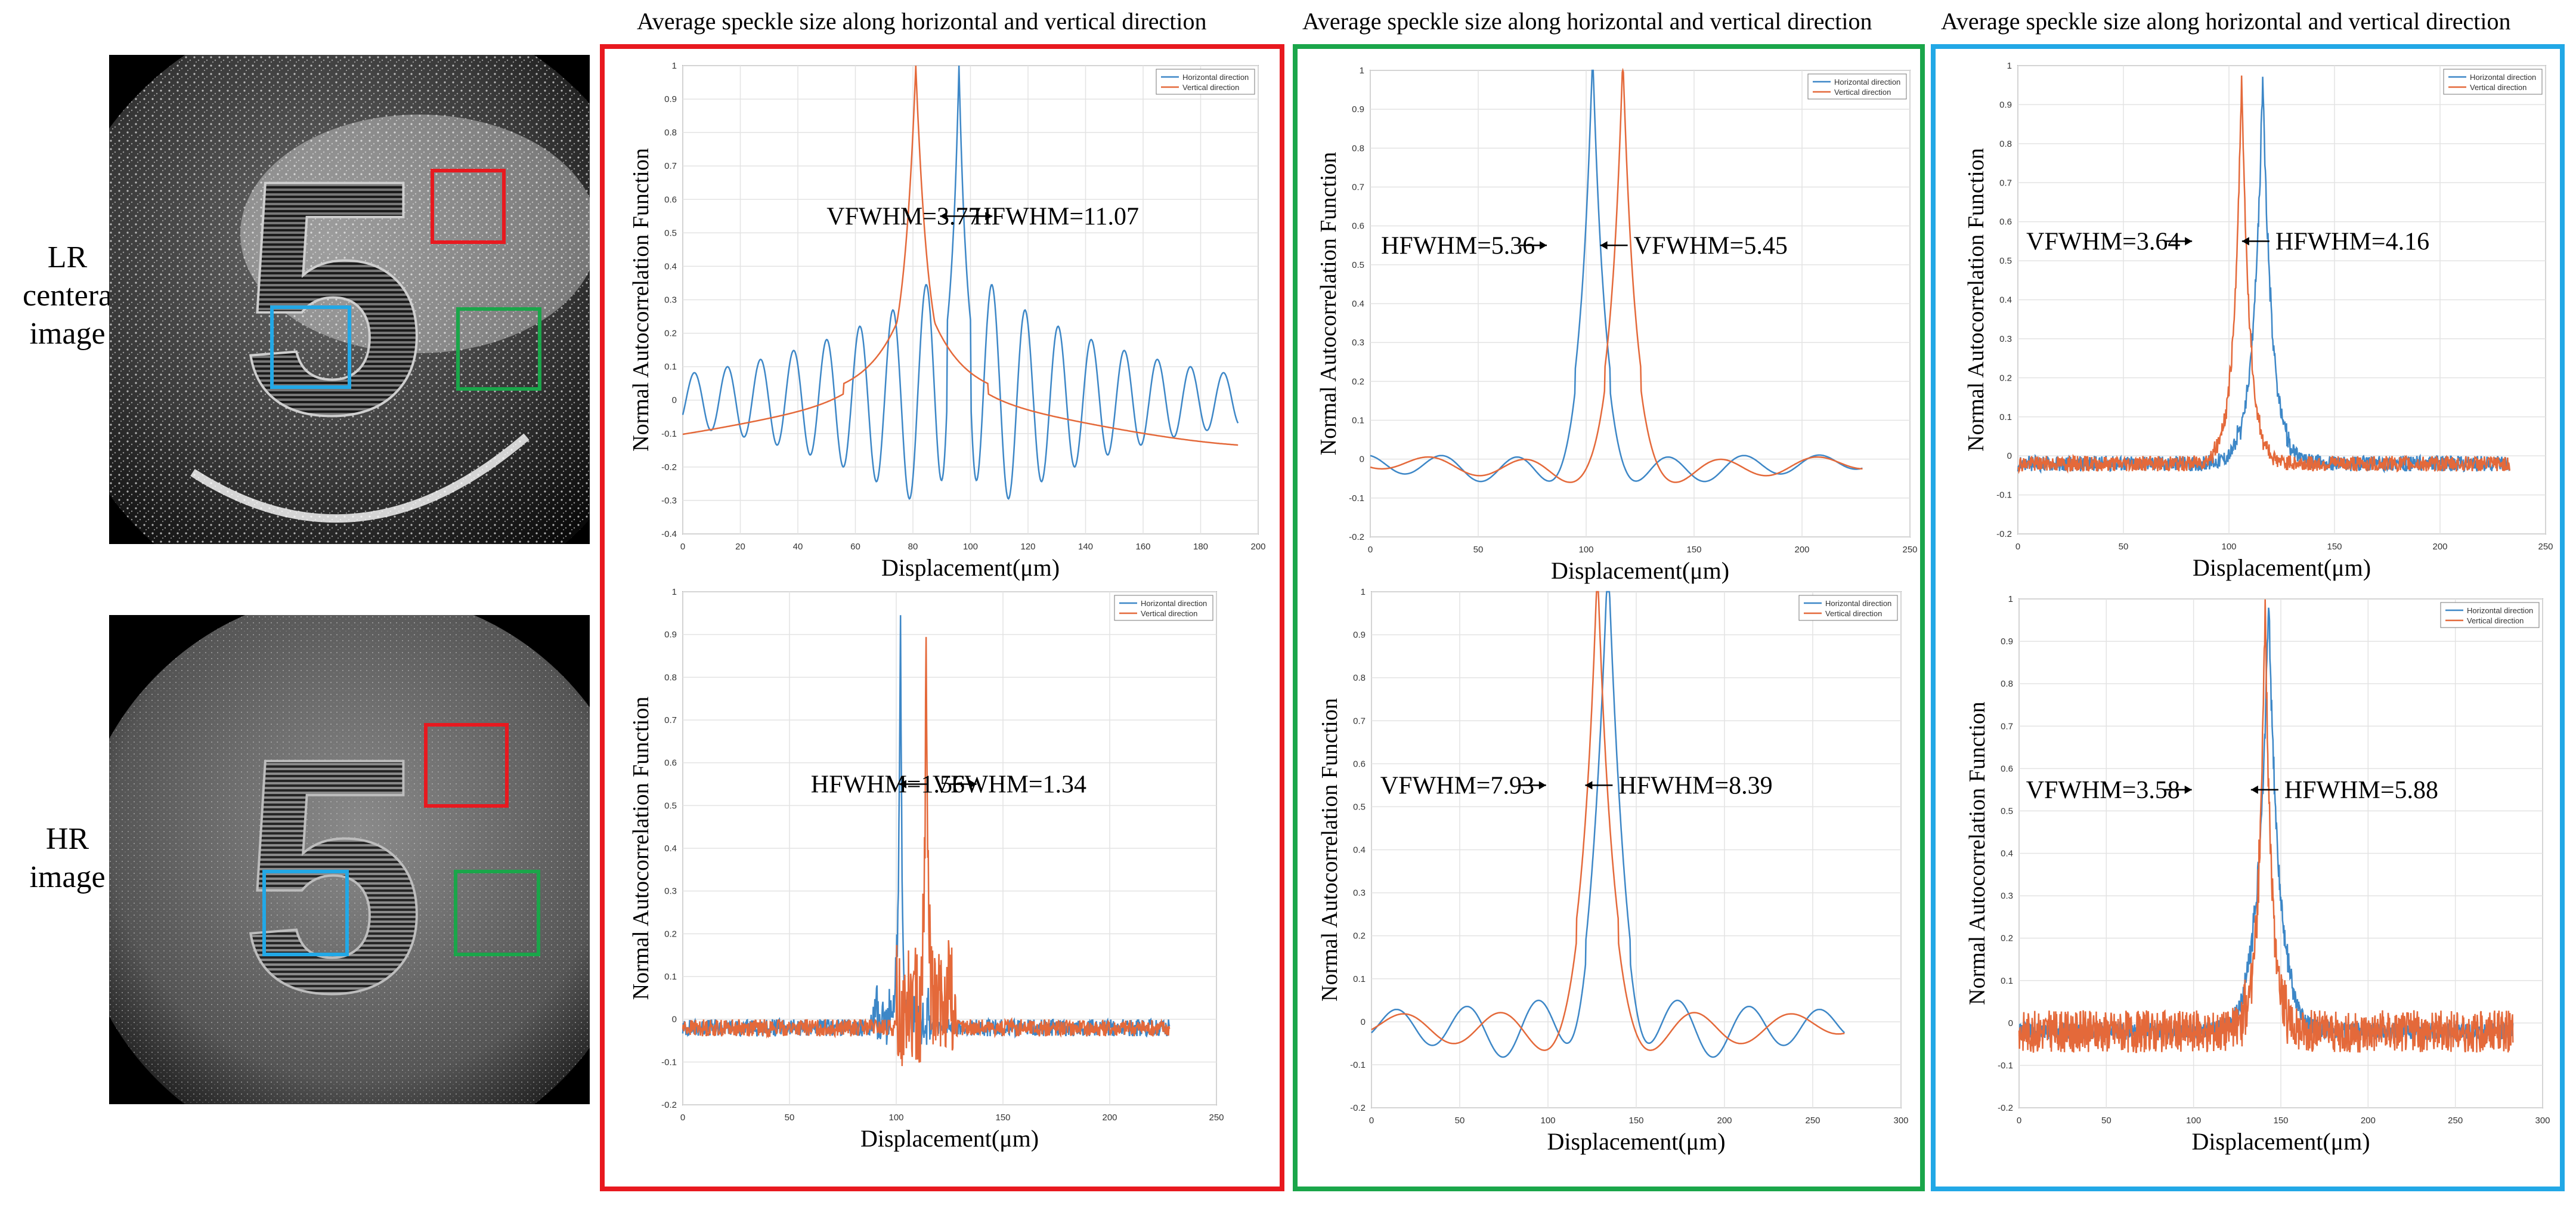  Describe the element at coordinates (67, 858) in the screenshot. I see `row-label-hr: HR image` at that location.